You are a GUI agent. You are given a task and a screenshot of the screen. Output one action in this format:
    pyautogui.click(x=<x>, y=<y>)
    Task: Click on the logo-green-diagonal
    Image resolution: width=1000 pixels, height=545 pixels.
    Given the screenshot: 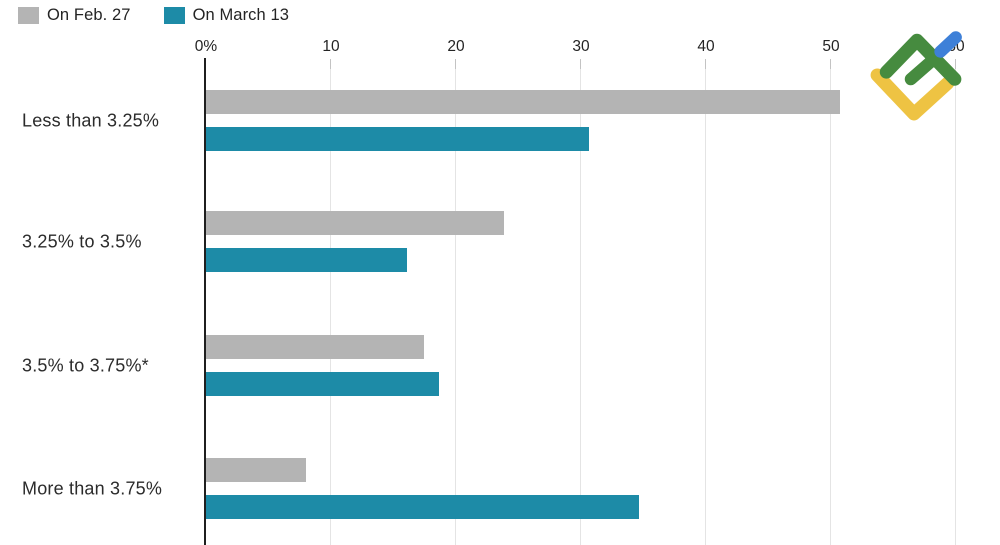 What is the action you would take?
    pyautogui.click(x=923, y=68)
    